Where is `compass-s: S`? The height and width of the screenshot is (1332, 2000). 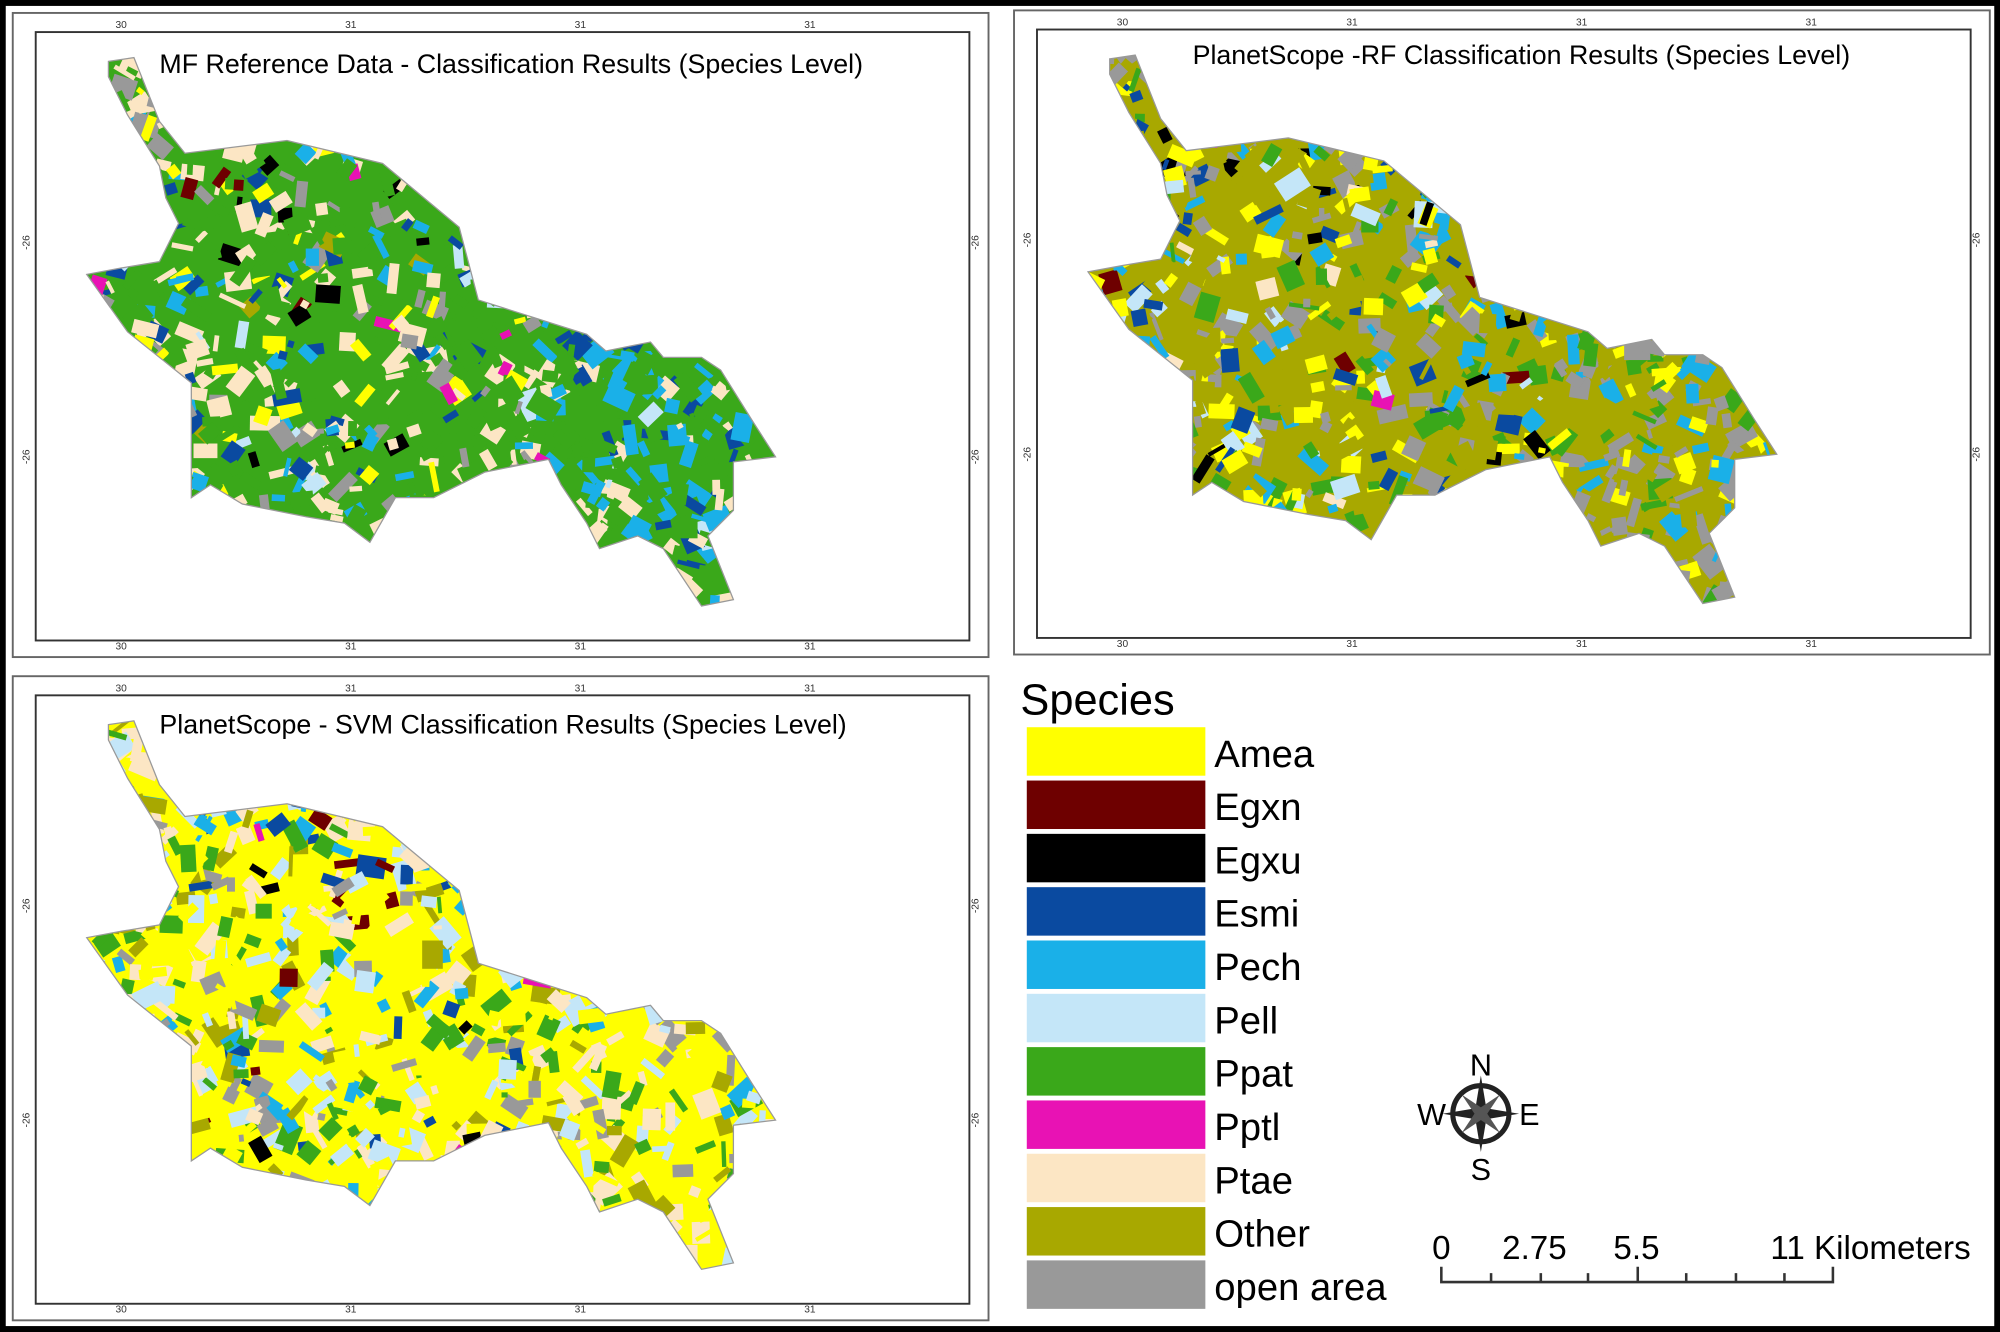
compass-s: S is located at coordinates (1481, 1170).